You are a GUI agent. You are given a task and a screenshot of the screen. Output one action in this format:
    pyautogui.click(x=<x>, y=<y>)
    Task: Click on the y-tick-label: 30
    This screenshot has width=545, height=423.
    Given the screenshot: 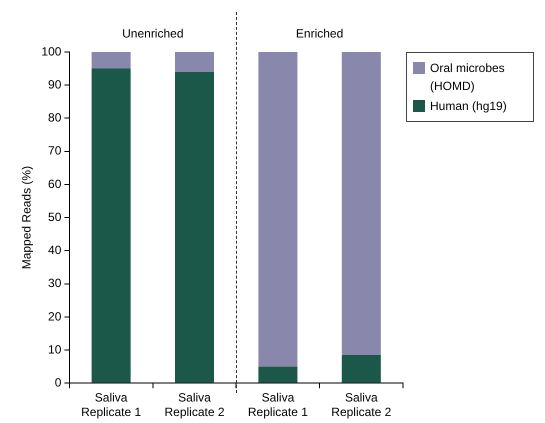 What is the action you would take?
    pyautogui.click(x=55, y=283)
    